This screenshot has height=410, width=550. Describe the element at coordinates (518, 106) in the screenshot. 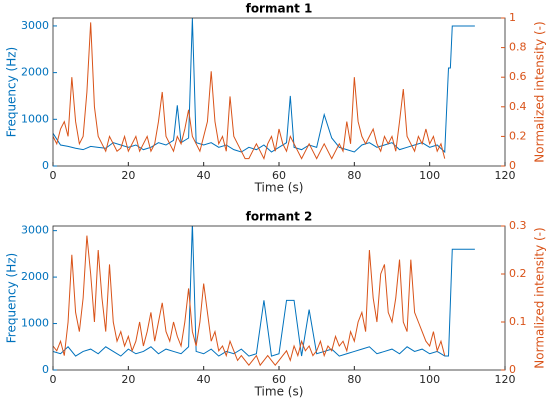

I see `y2-tick-label: 0.4` at that location.